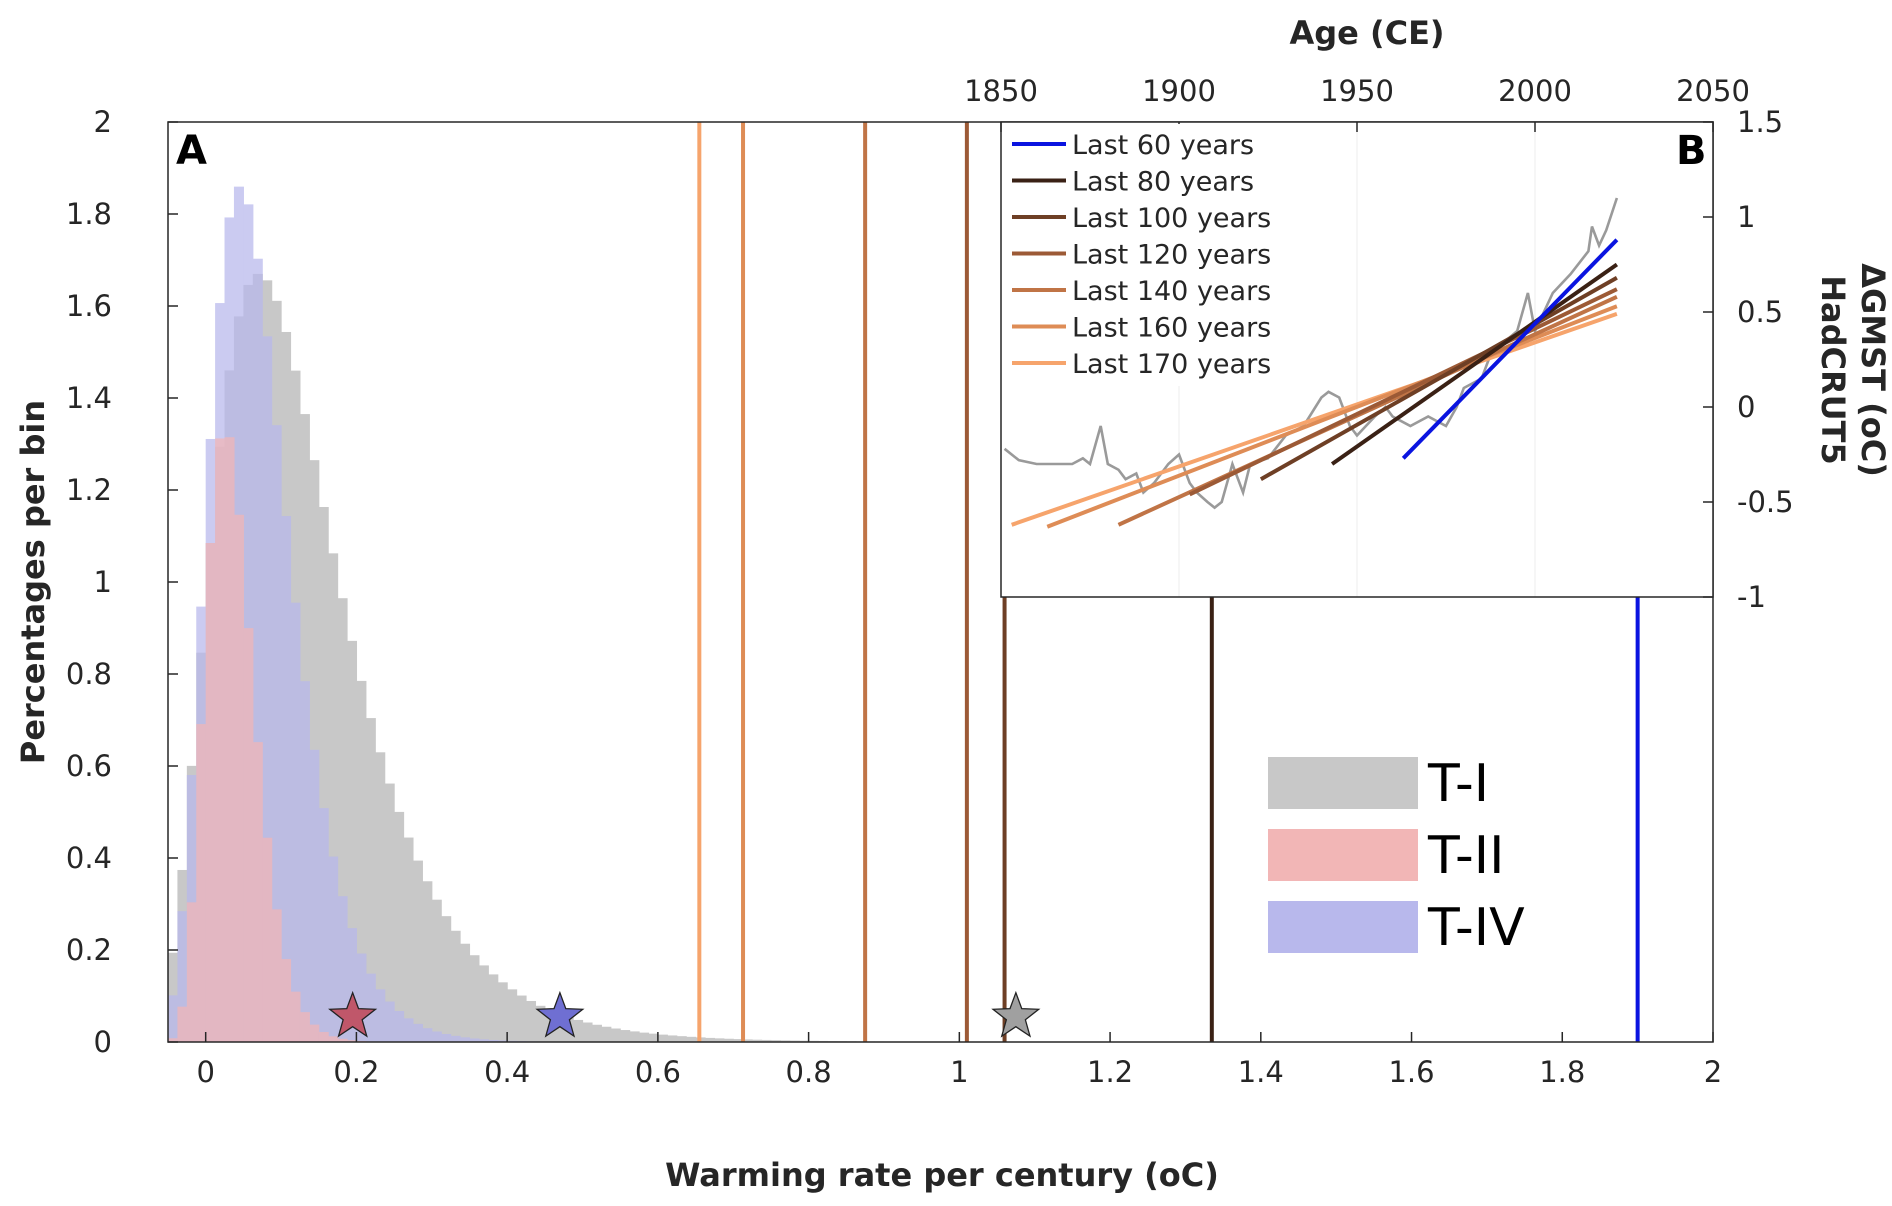 This screenshot has width=1892, height=1206. Describe the element at coordinates (1343, 783) in the screenshot. I see `legend-swatch-t-i` at that location.